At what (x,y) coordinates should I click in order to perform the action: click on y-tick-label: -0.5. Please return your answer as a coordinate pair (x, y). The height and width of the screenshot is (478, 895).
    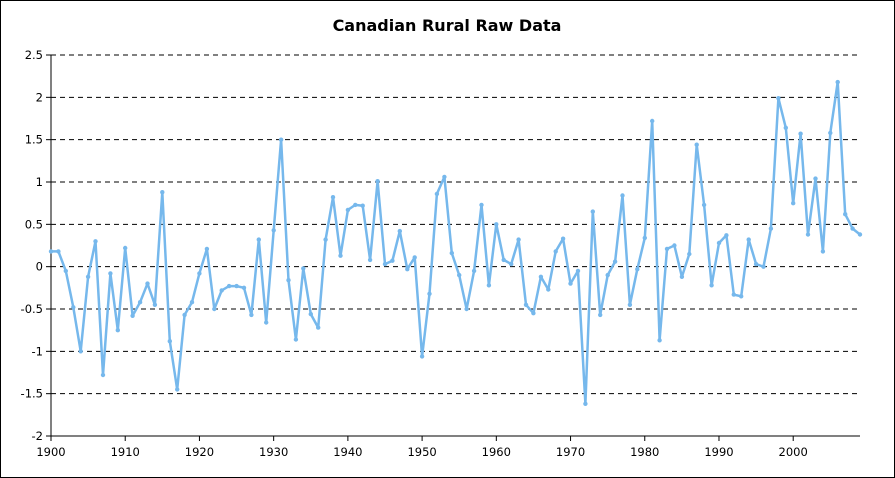
    Looking at the image, I should click on (32, 309).